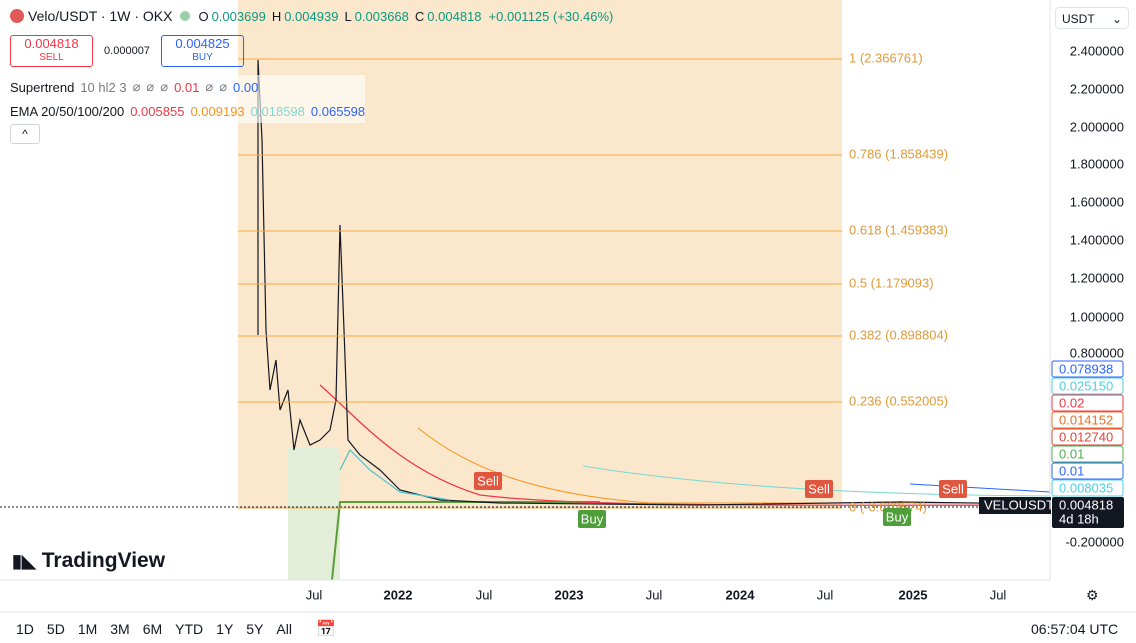  Describe the element at coordinates (326, 629) in the screenshot. I see `date-range-icon: 📅` at that location.